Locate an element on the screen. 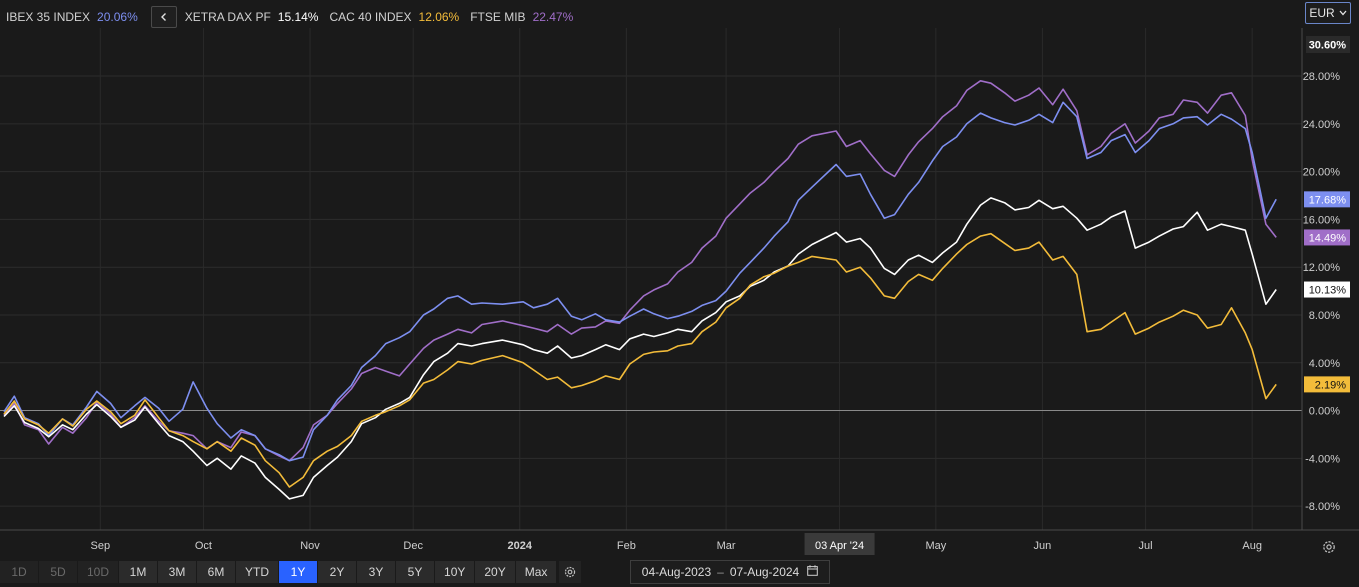 This screenshot has width=1359, height=587. x-tick-label: Oct is located at coordinates (203, 546).